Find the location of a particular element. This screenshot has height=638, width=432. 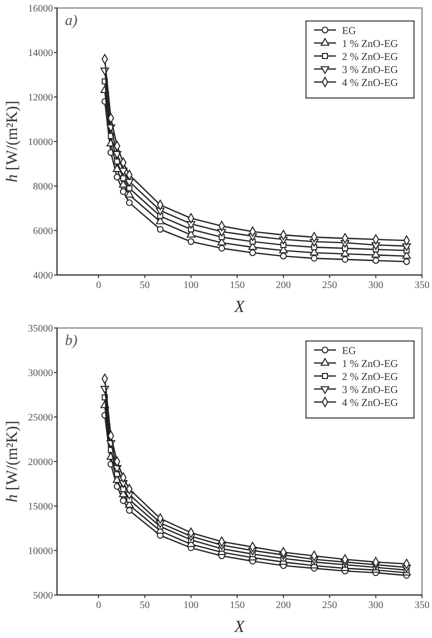

y-tick-label: 6000 is located at coordinates (43, 231).